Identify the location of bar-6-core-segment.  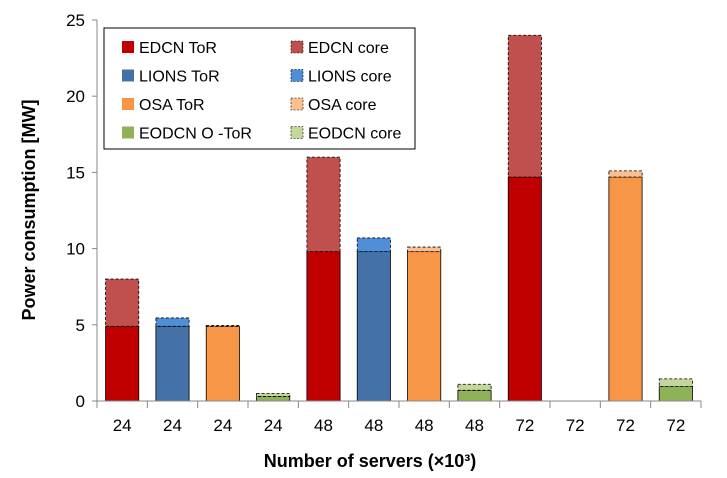
(373, 245).